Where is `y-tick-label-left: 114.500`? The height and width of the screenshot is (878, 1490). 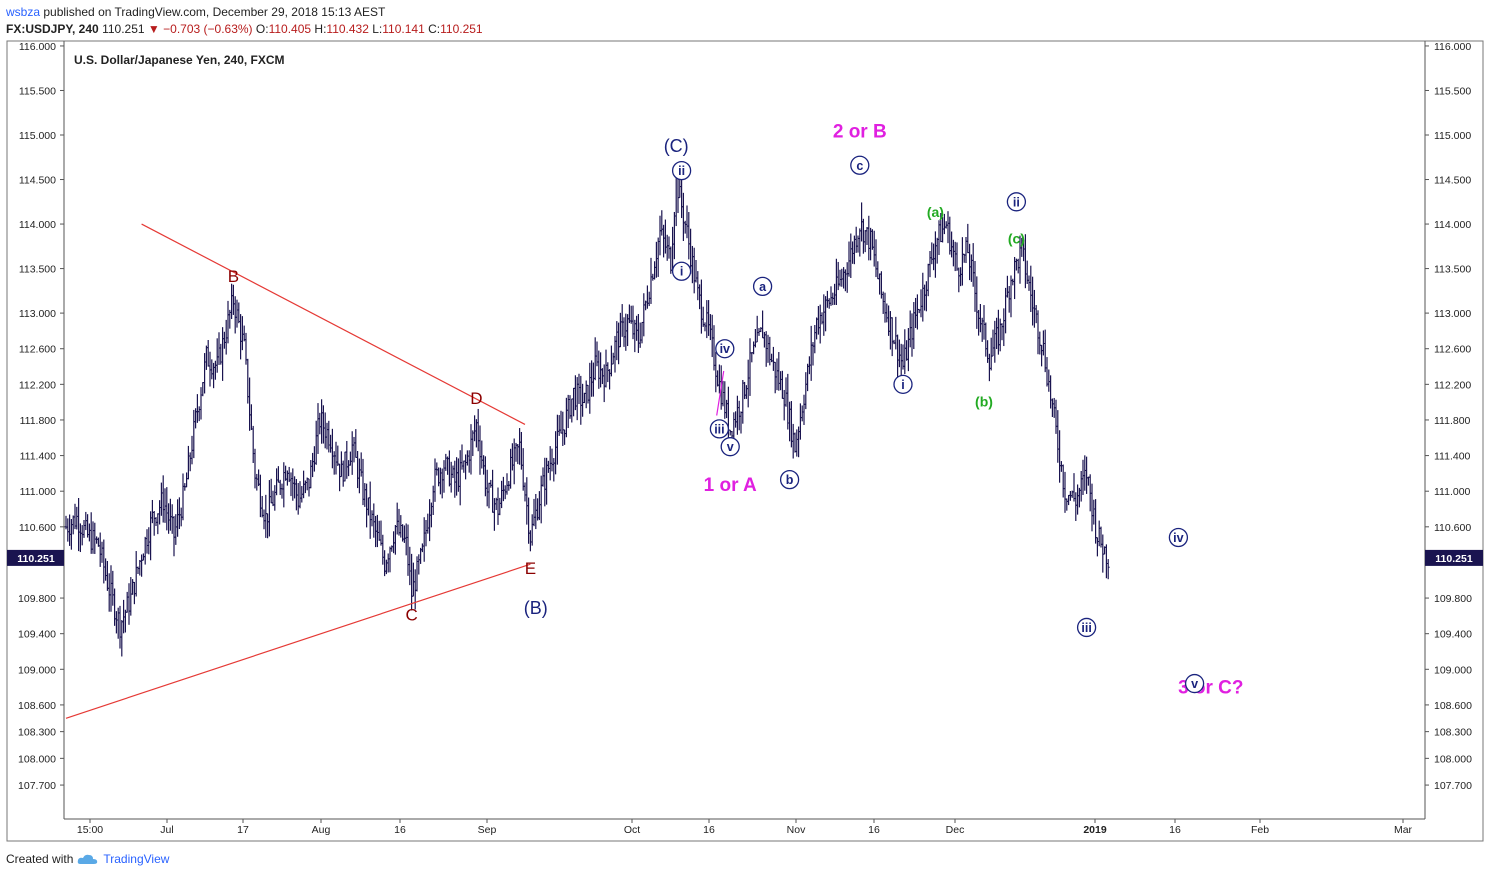
y-tick-label-left: 114.500 is located at coordinates (37, 181).